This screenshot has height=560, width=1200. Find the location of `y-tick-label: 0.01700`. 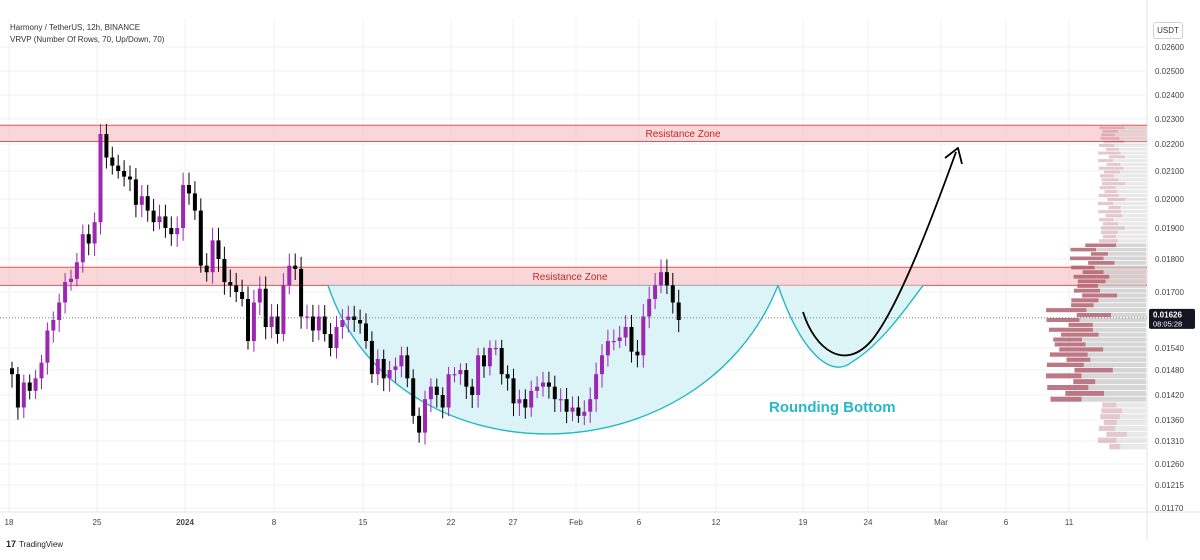

y-tick-label: 0.01700 is located at coordinates (1169, 292).